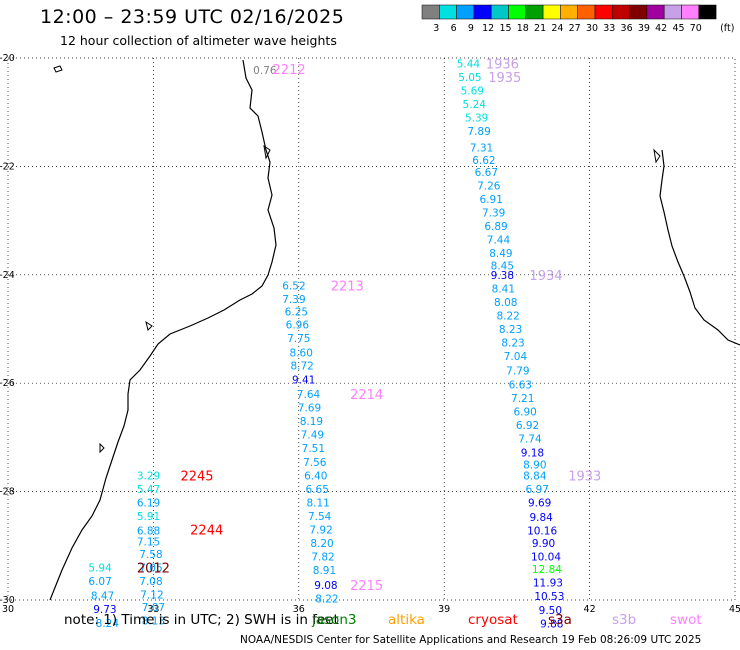 The height and width of the screenshot is (650, 740). I want to click on wave-height-value: 5.91, so click(148, 517).